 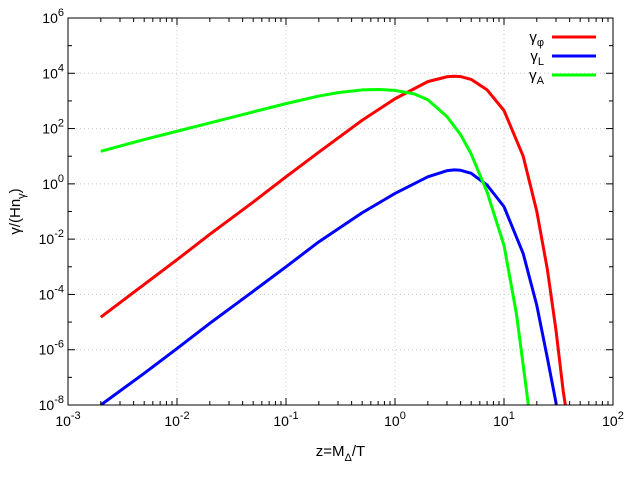 What do you see at coordinates (395, 419) in the screenshot?
I see `x-tick-label: 10⁰` at bounding box center [395, 419].